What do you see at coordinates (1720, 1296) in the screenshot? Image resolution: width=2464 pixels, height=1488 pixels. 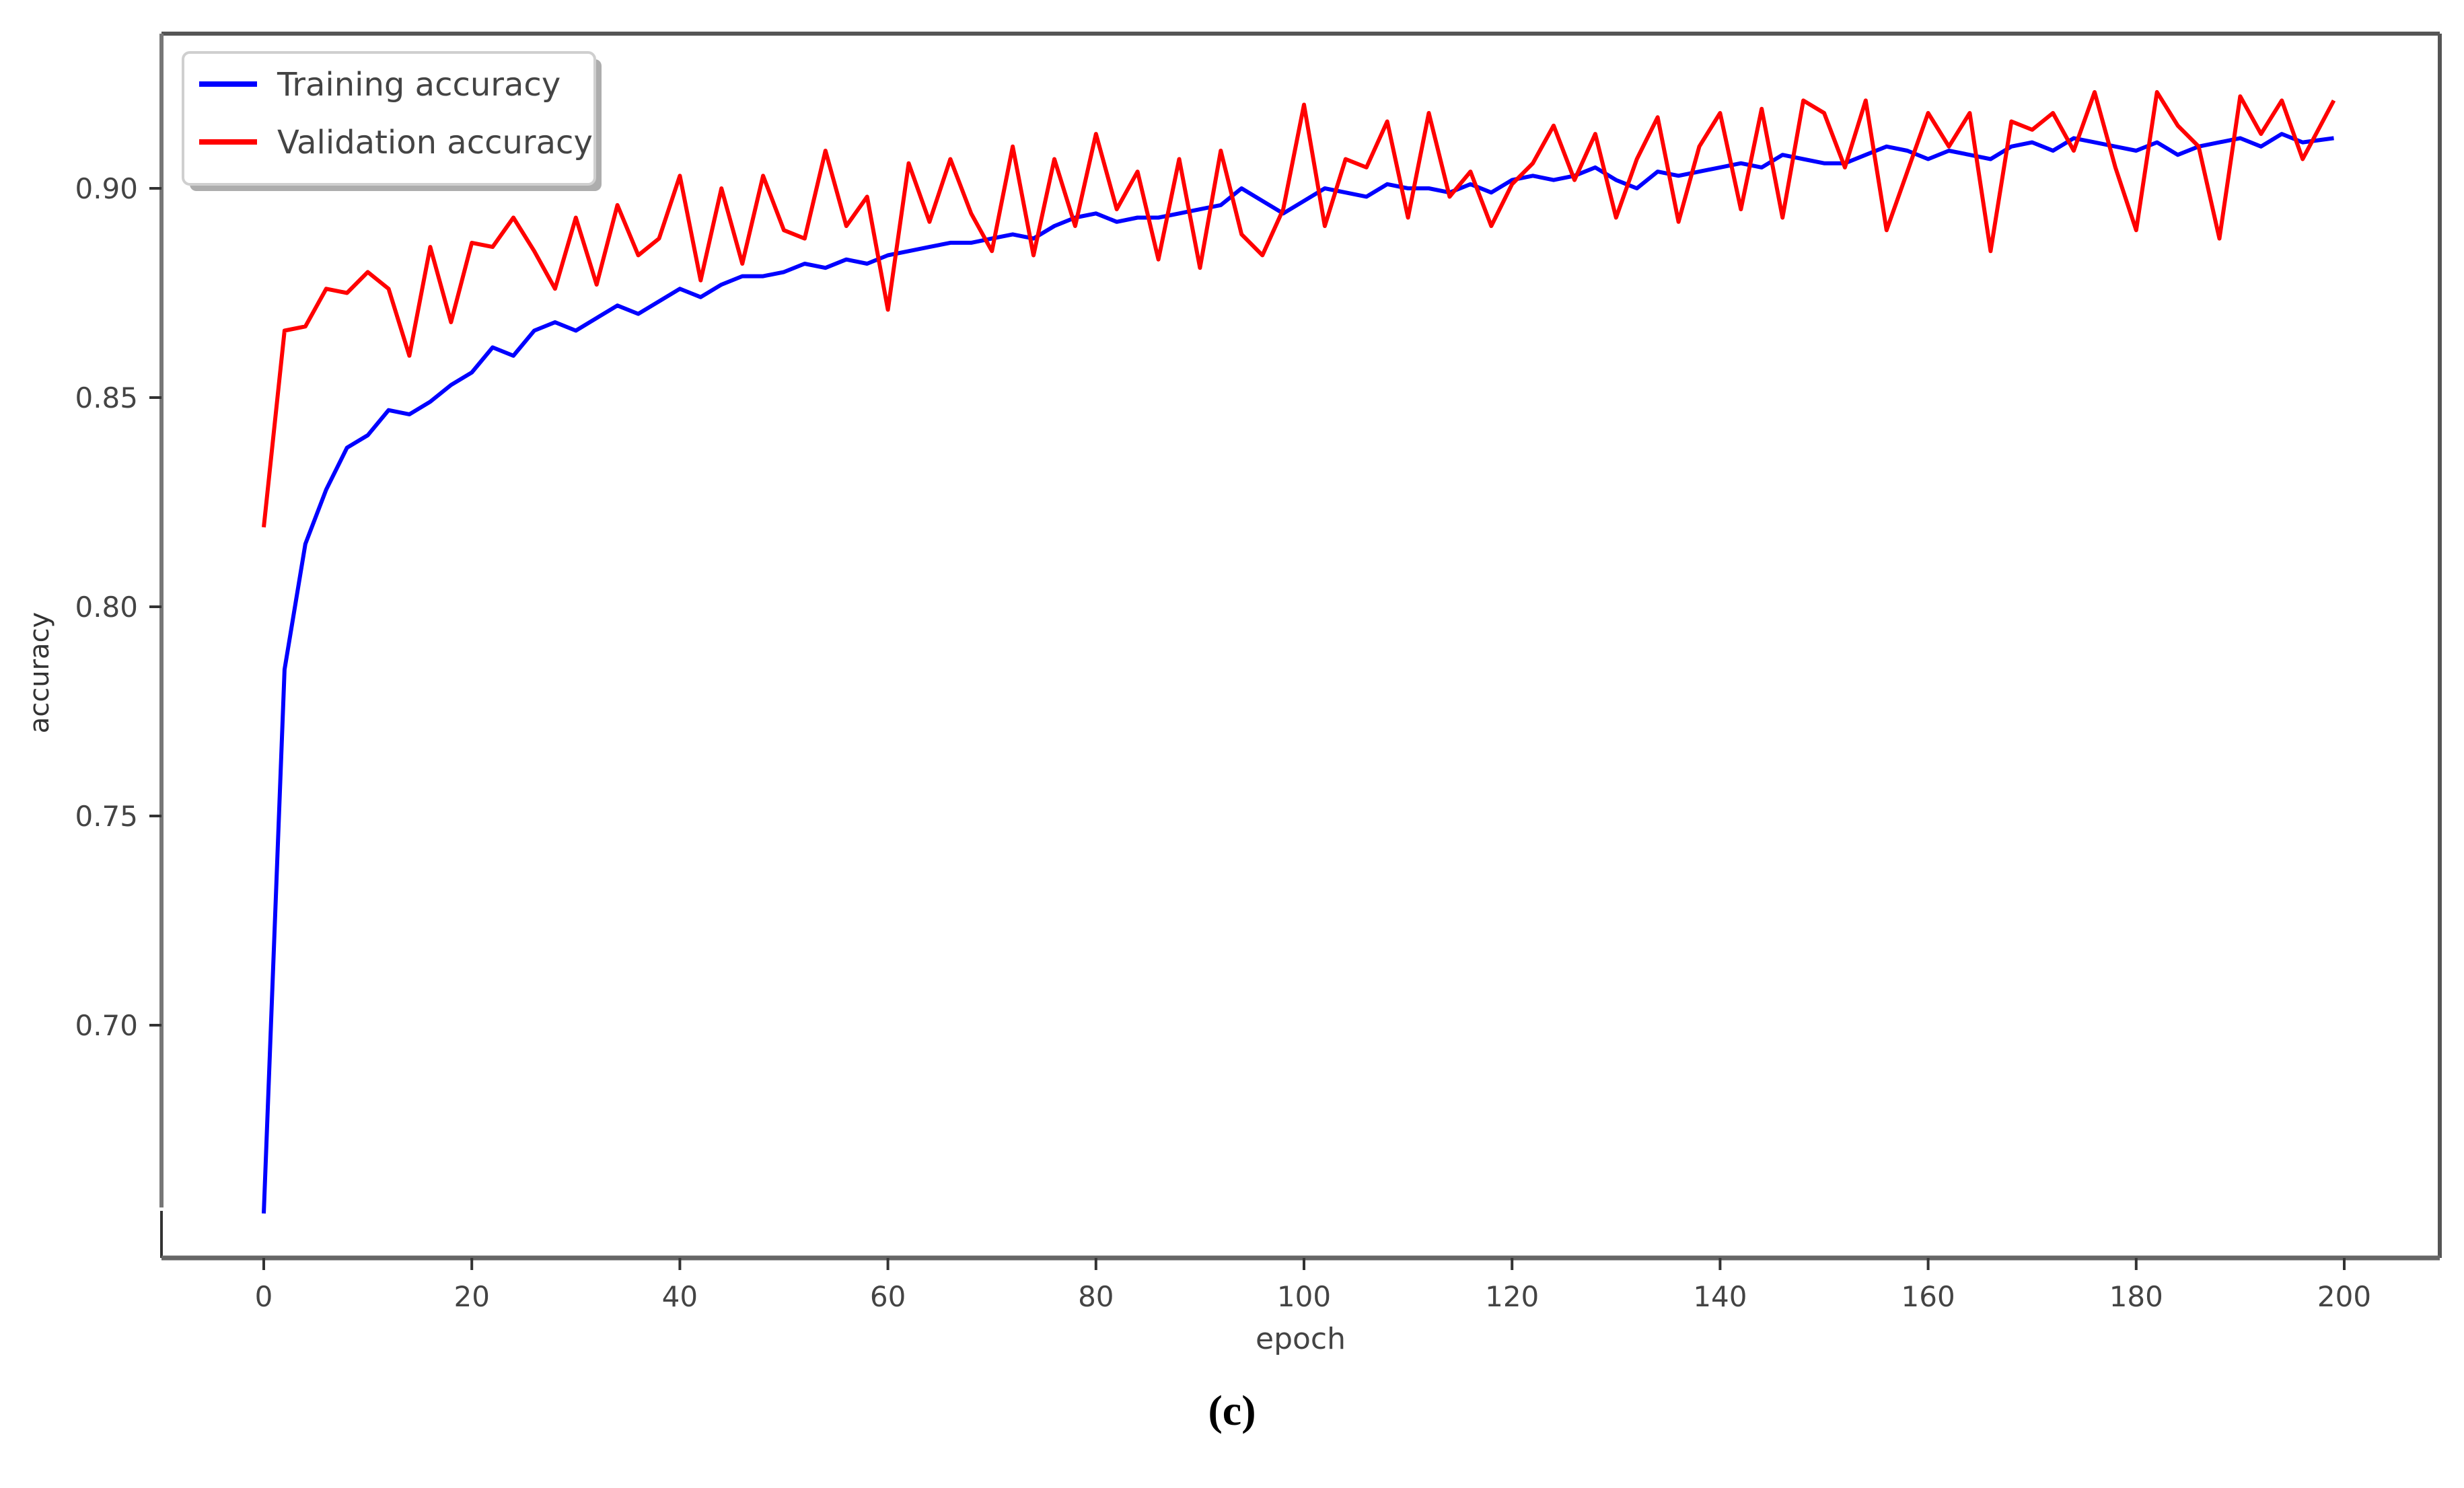 I see `x-tick-label: 140` at bounding box center [1720, 1296].